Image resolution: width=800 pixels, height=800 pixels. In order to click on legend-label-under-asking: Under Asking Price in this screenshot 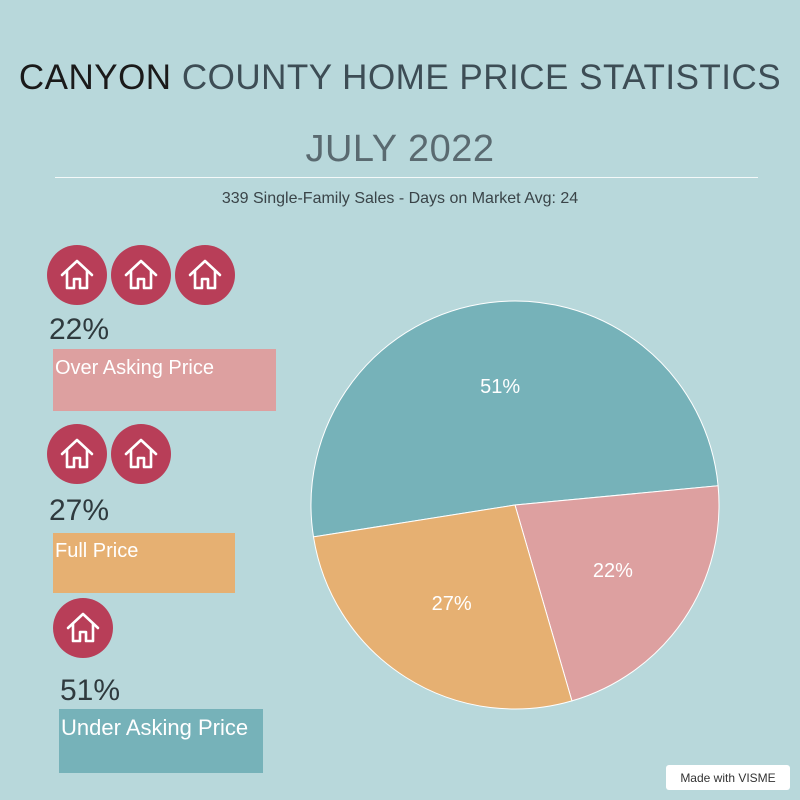, I will do `click(161, 741)`.